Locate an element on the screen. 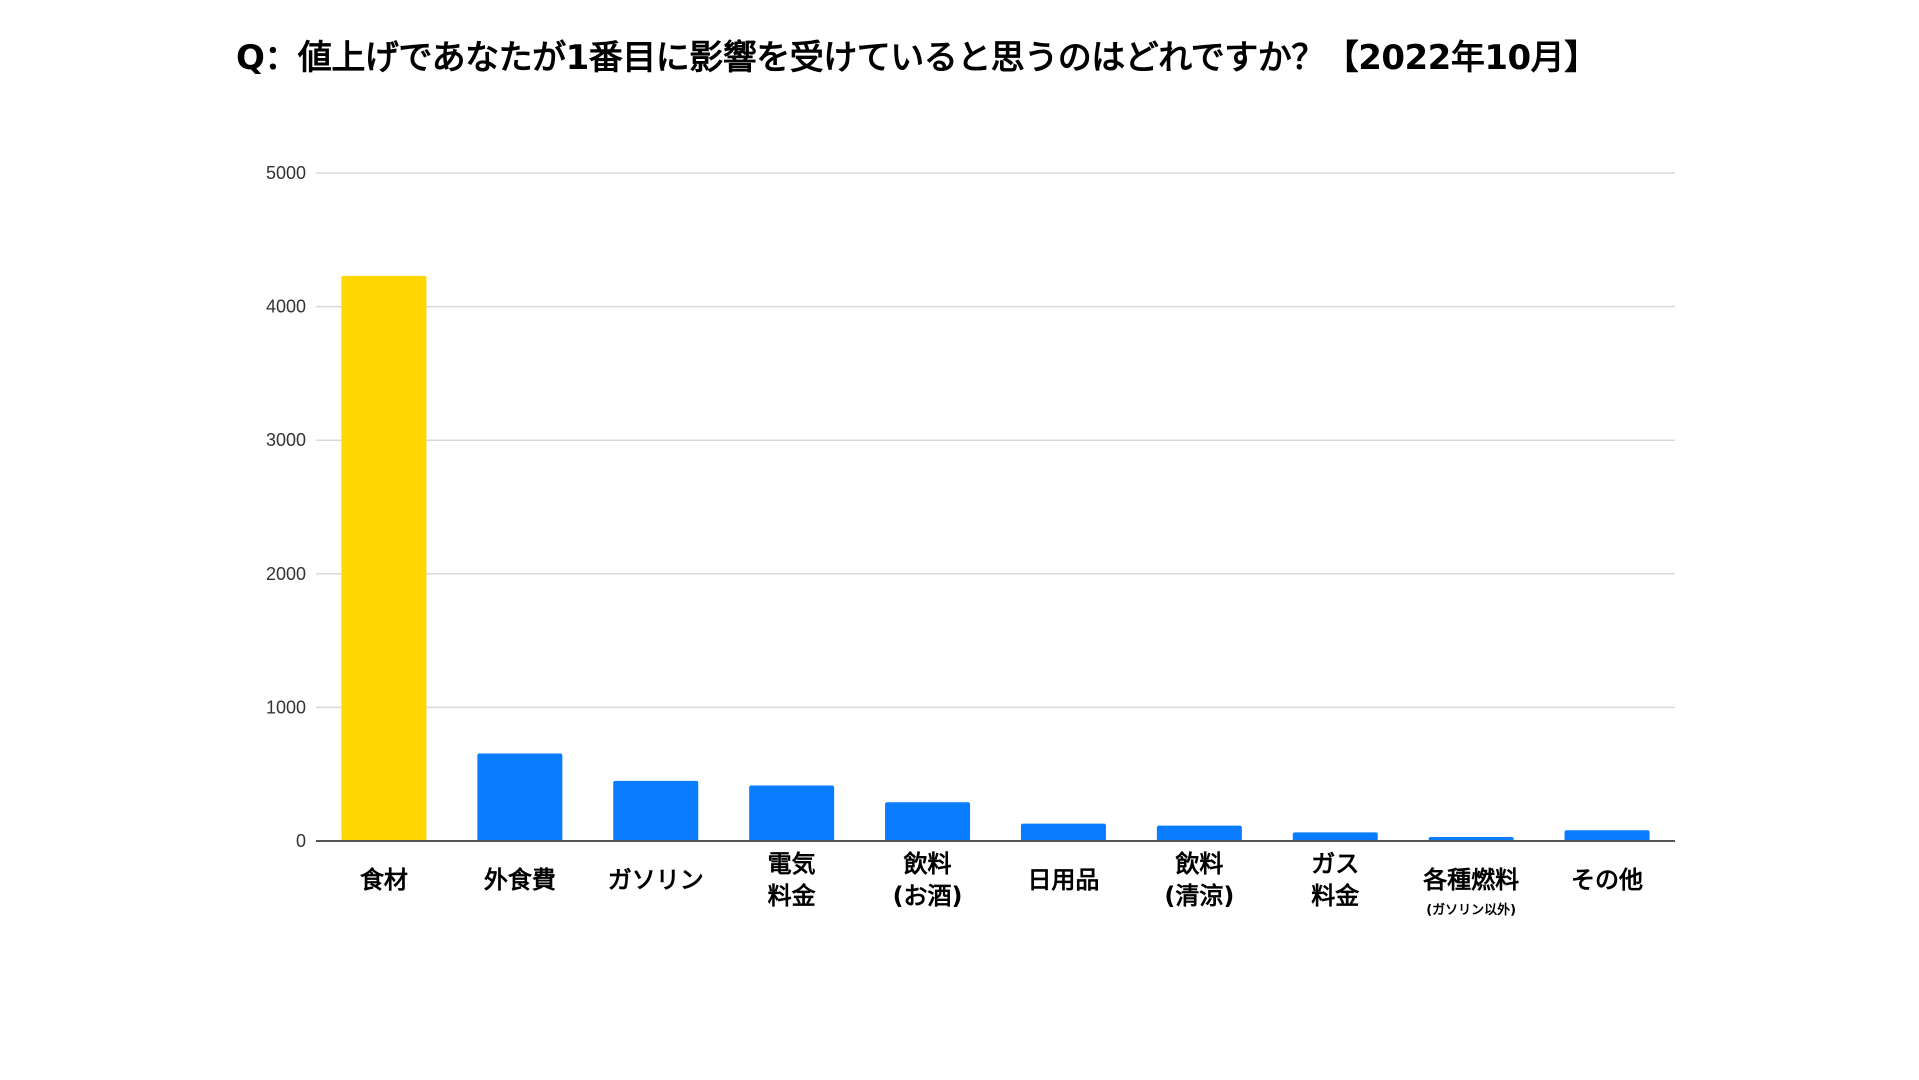 This screenshot has width=1919, height=1080. y-tick-label: 5000 is located at coordinates (286, 173).